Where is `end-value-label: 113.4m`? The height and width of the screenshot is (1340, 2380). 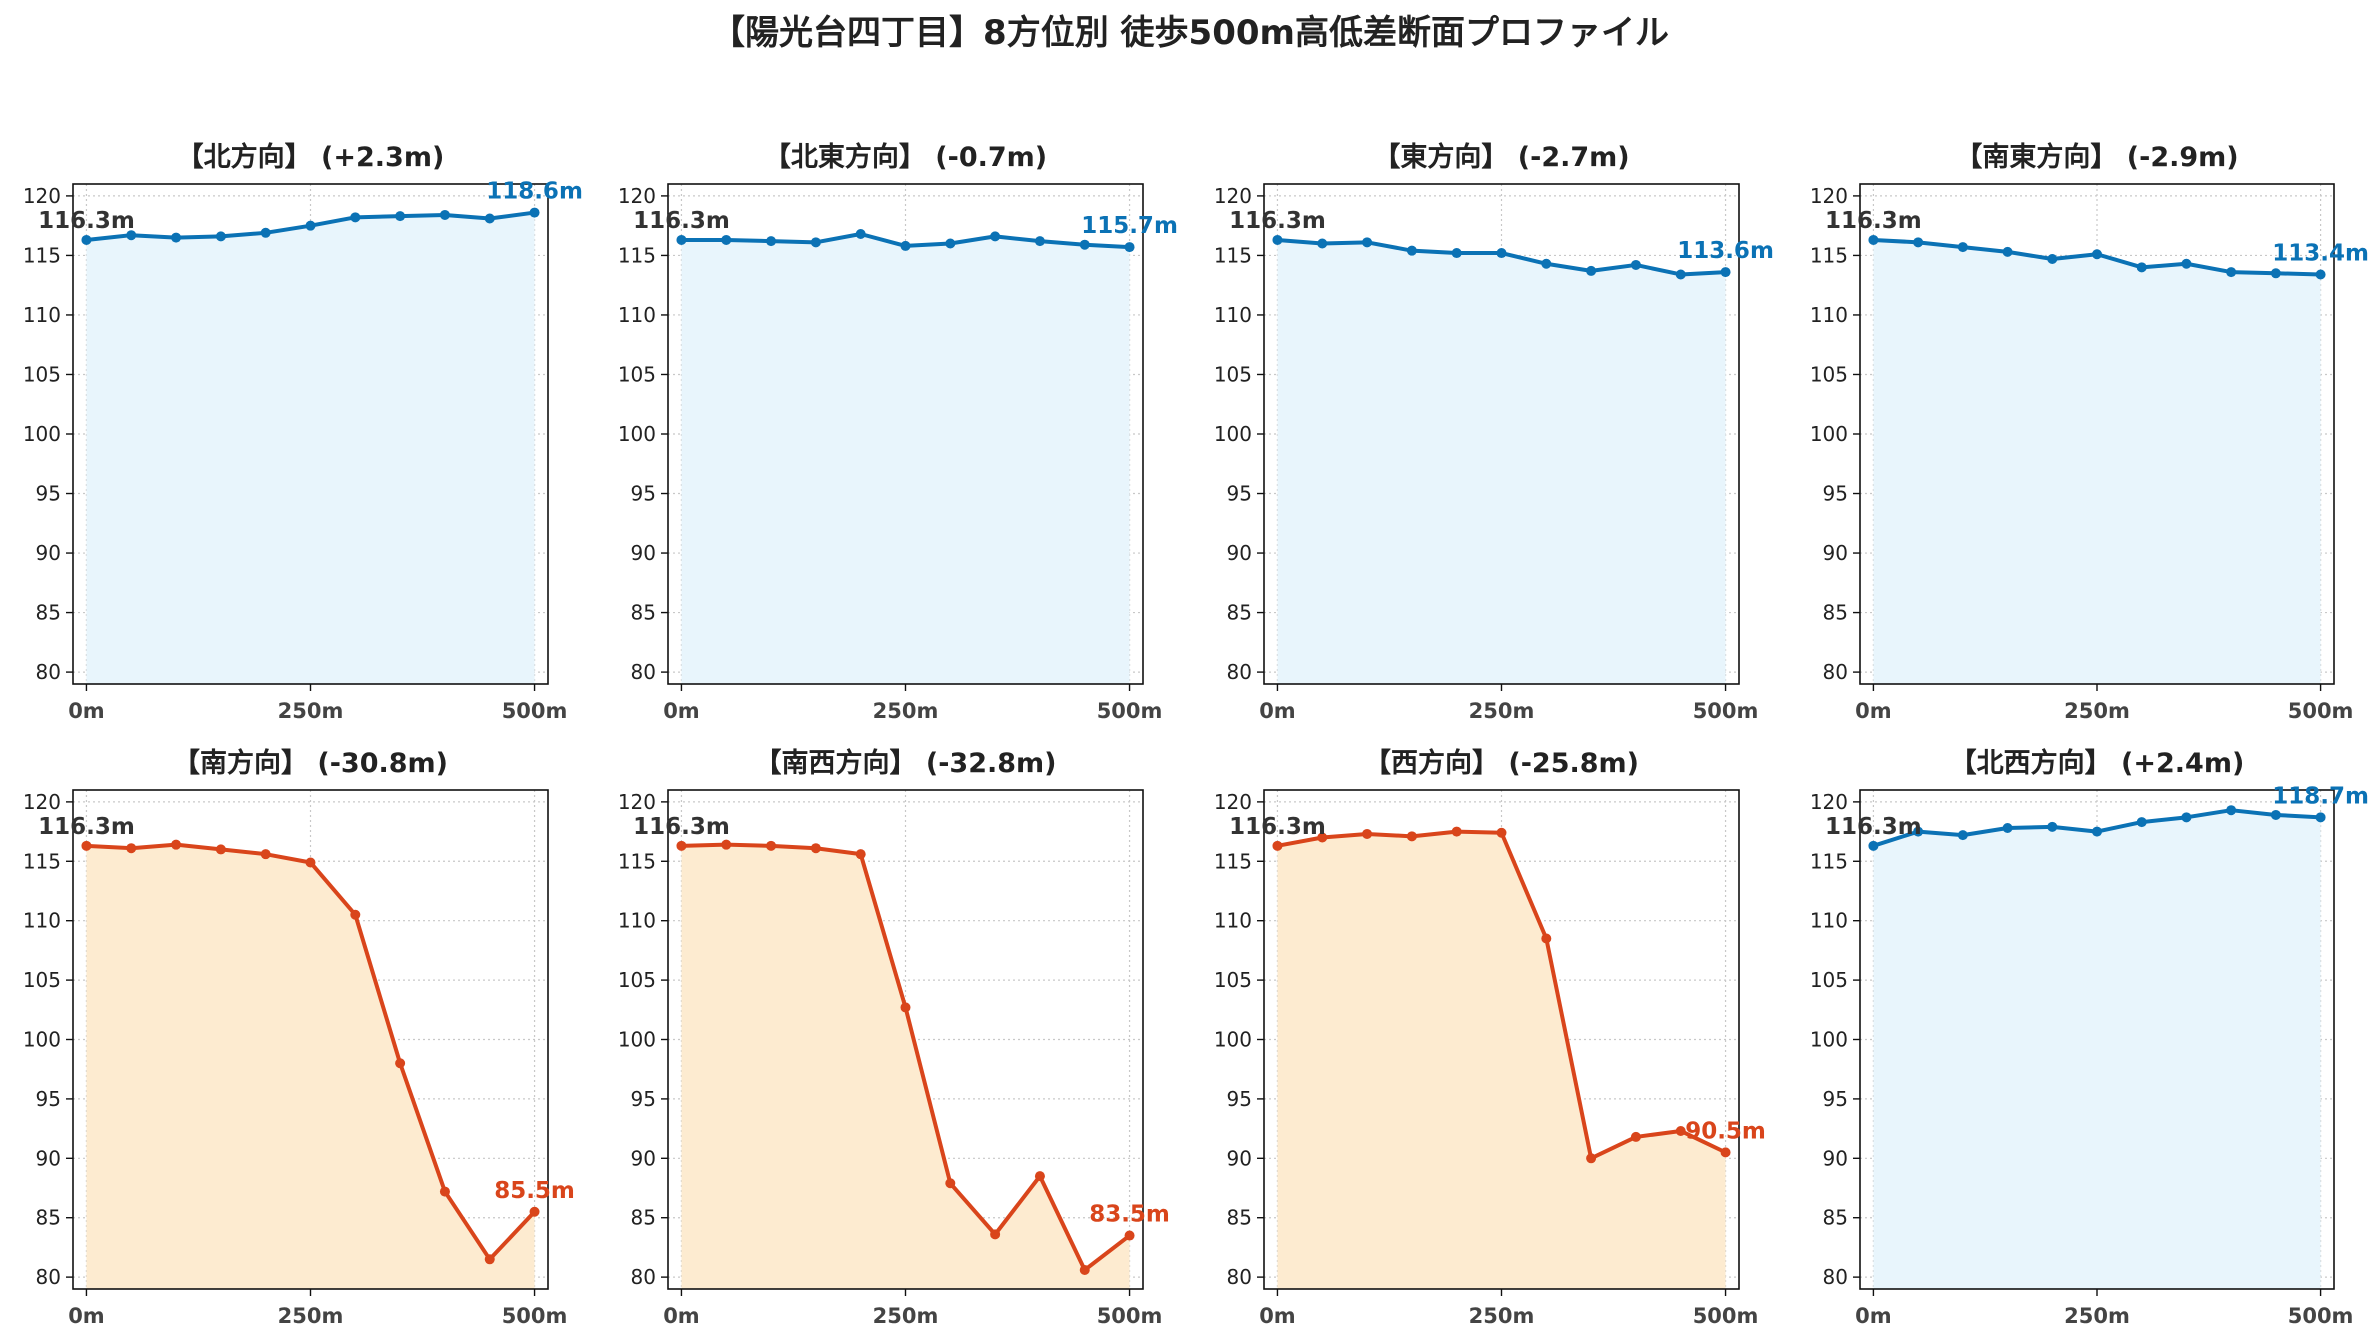 end-value-label: 113.4m is located at coordinates (2320, 253).